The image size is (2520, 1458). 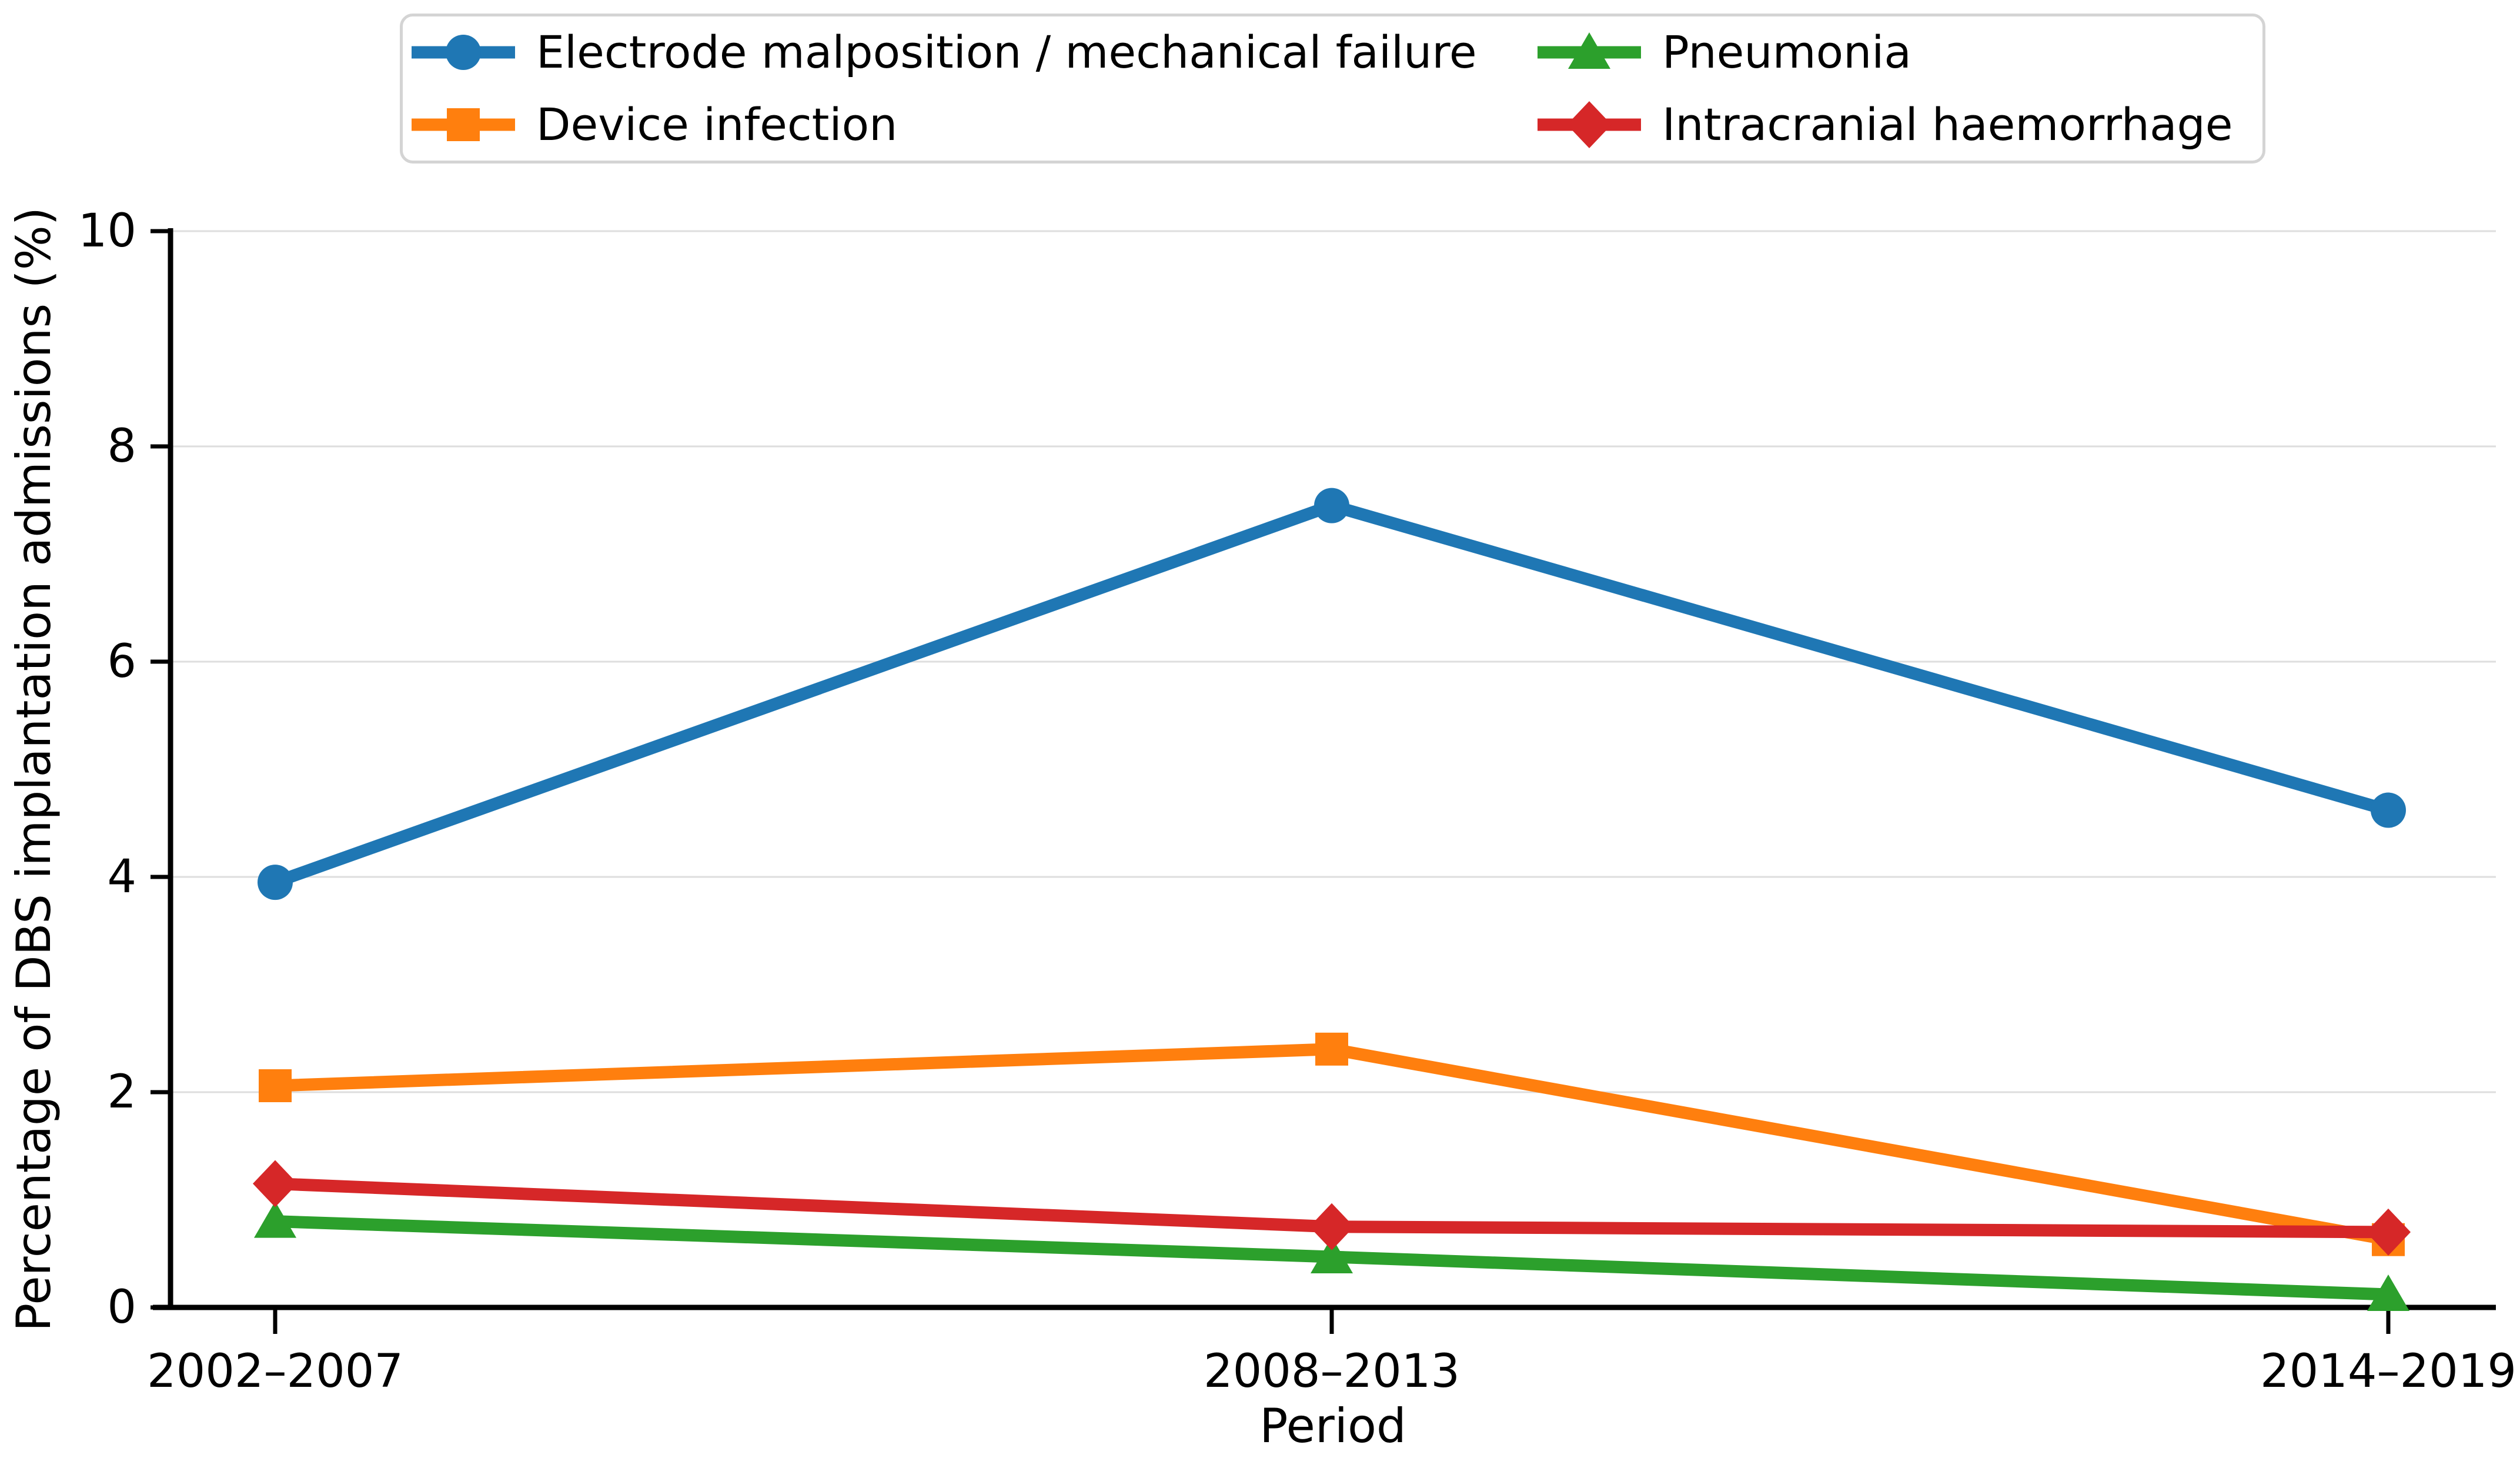 I want to click on legend-label-pneumonia: Pneumonia, so click(x=1786, y=52).